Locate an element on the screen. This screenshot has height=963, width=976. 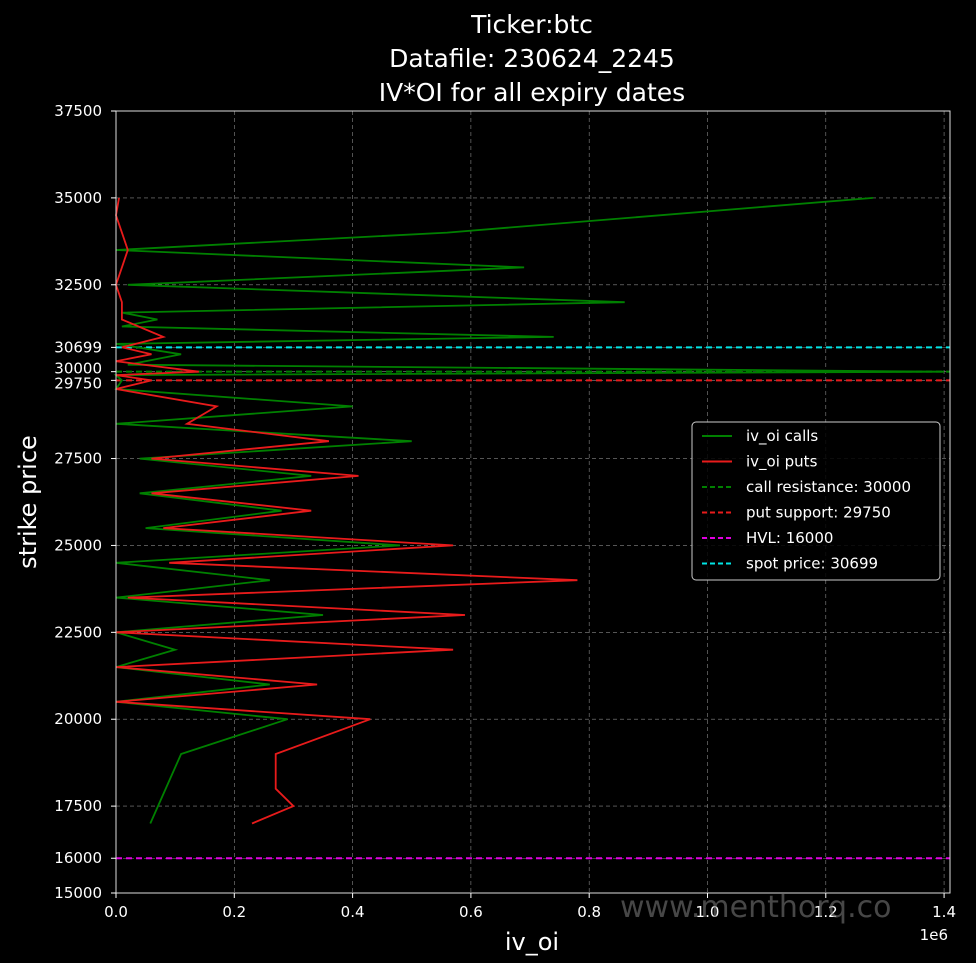
y-tick-label: 27500 is located at coordinates (78, 459).